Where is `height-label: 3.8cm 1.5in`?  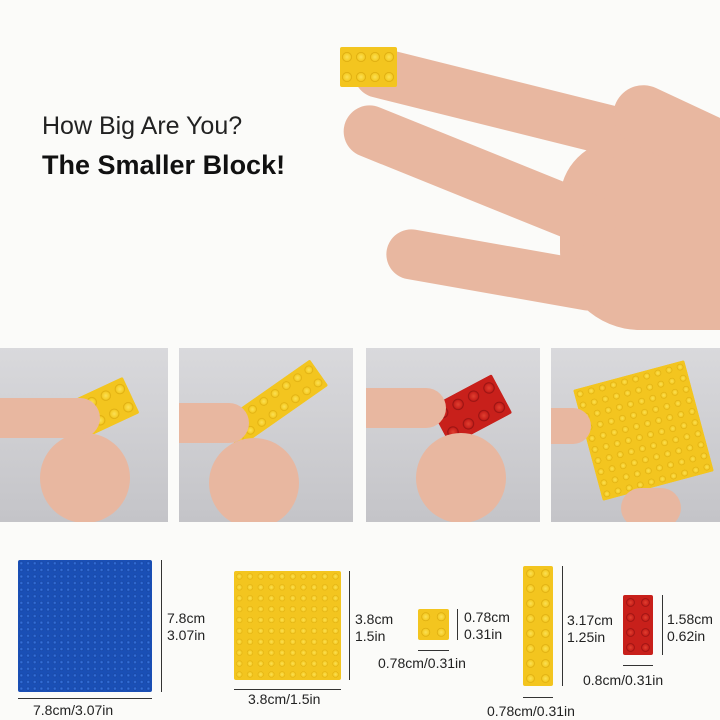 height-label: 3.8cm 1.5in is located at coordinates (374, 627).